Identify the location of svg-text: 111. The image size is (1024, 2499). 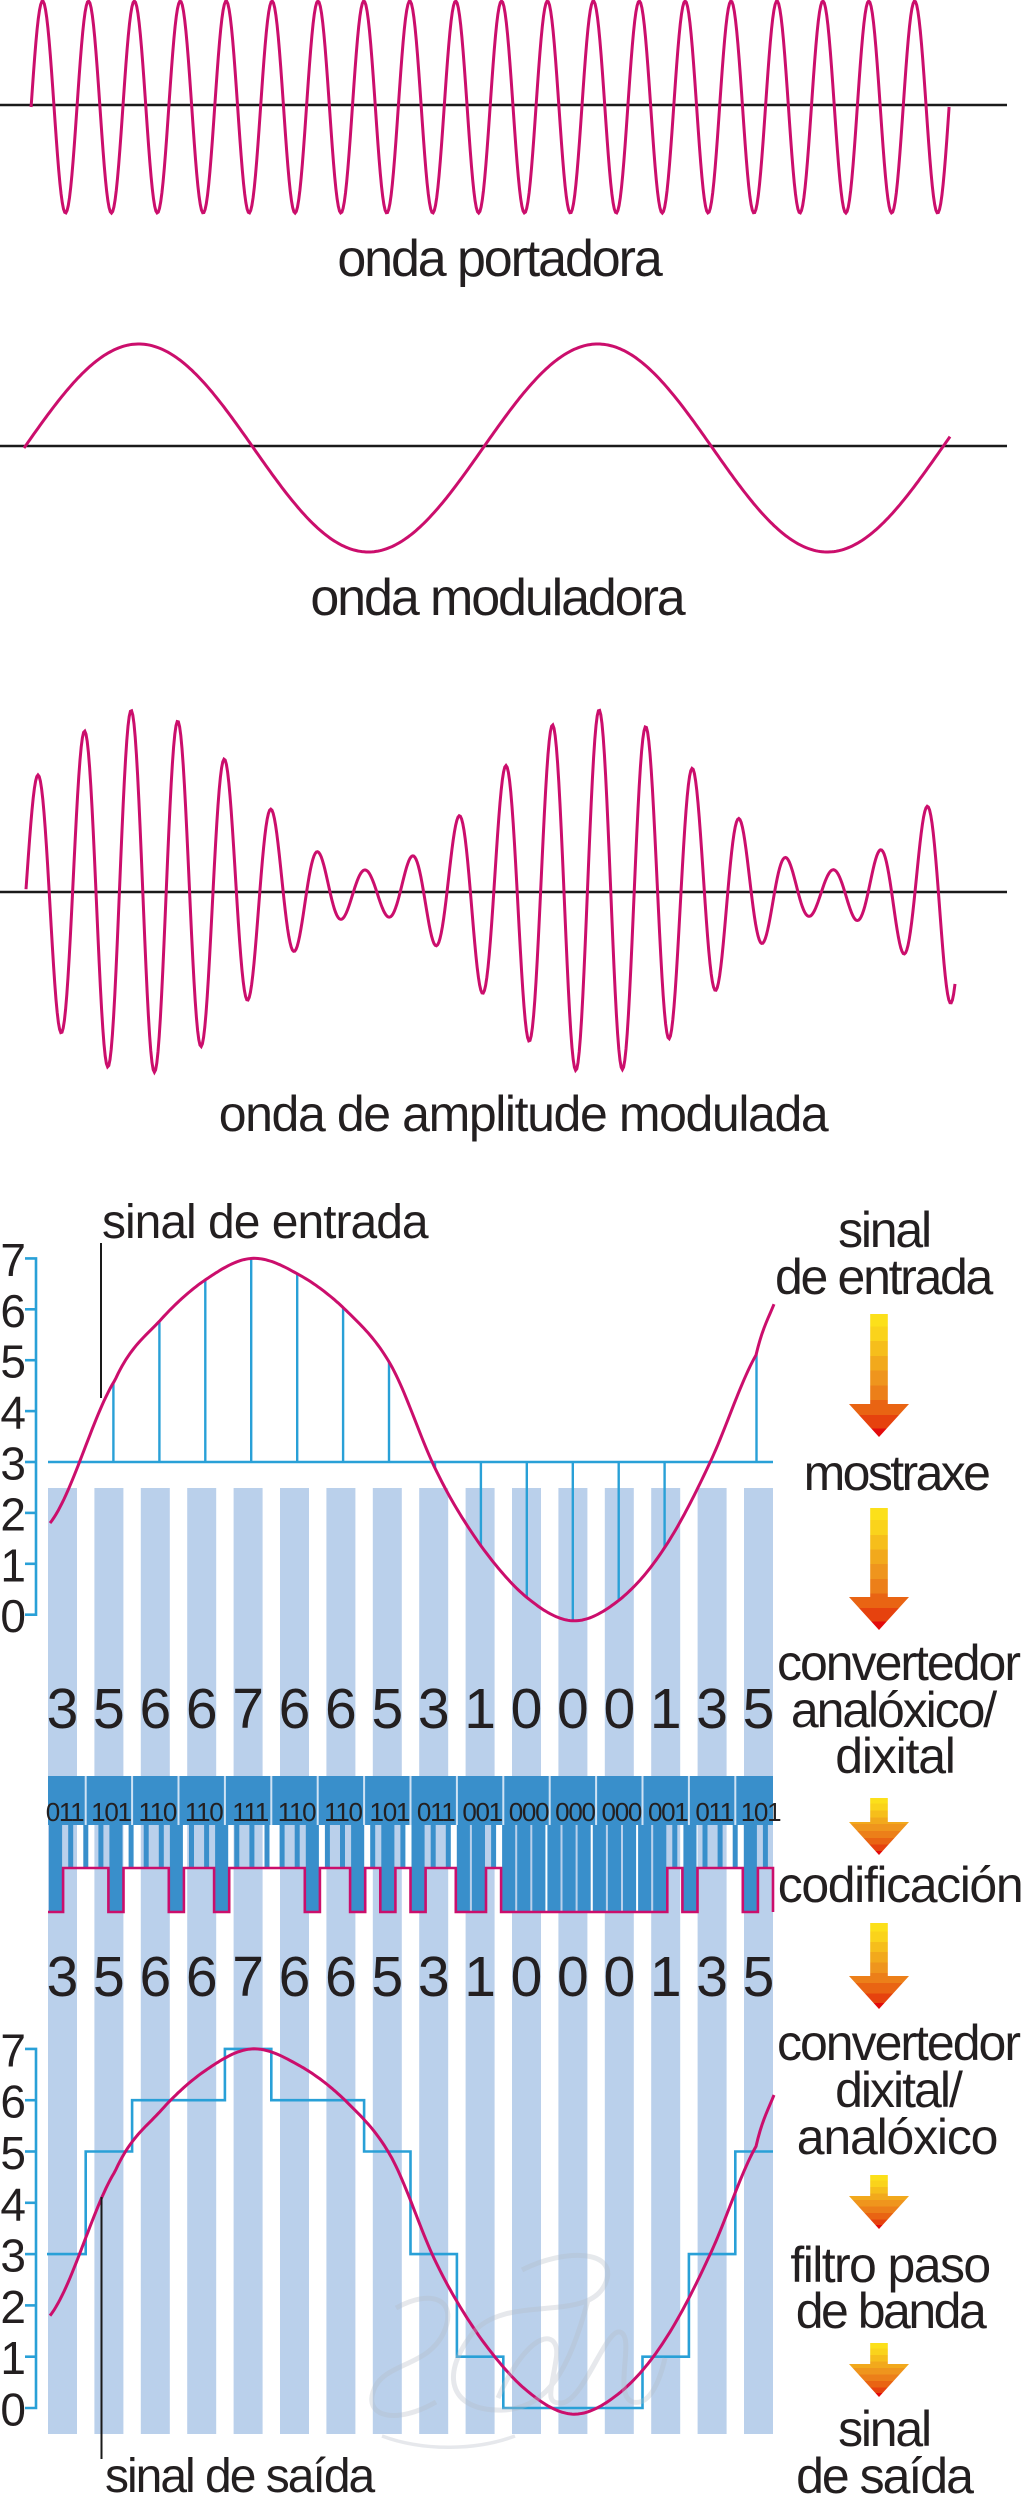
(250, 1812).